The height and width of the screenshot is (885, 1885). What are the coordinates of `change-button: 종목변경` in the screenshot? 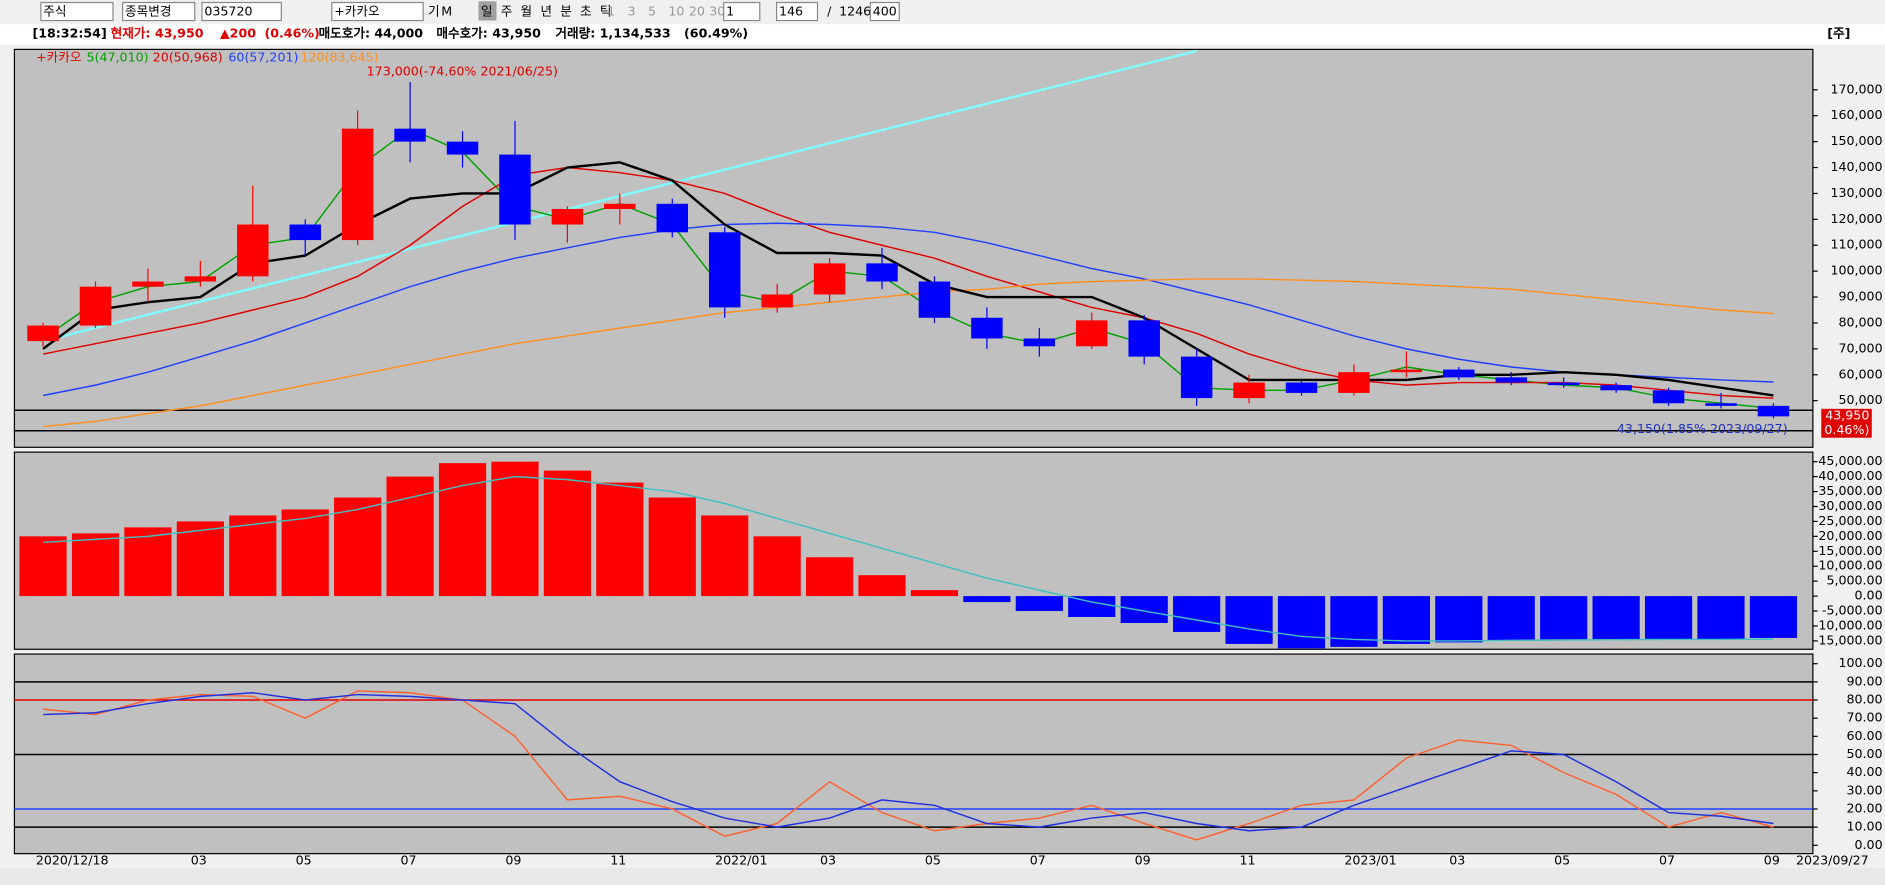 It's located at (148, 11).